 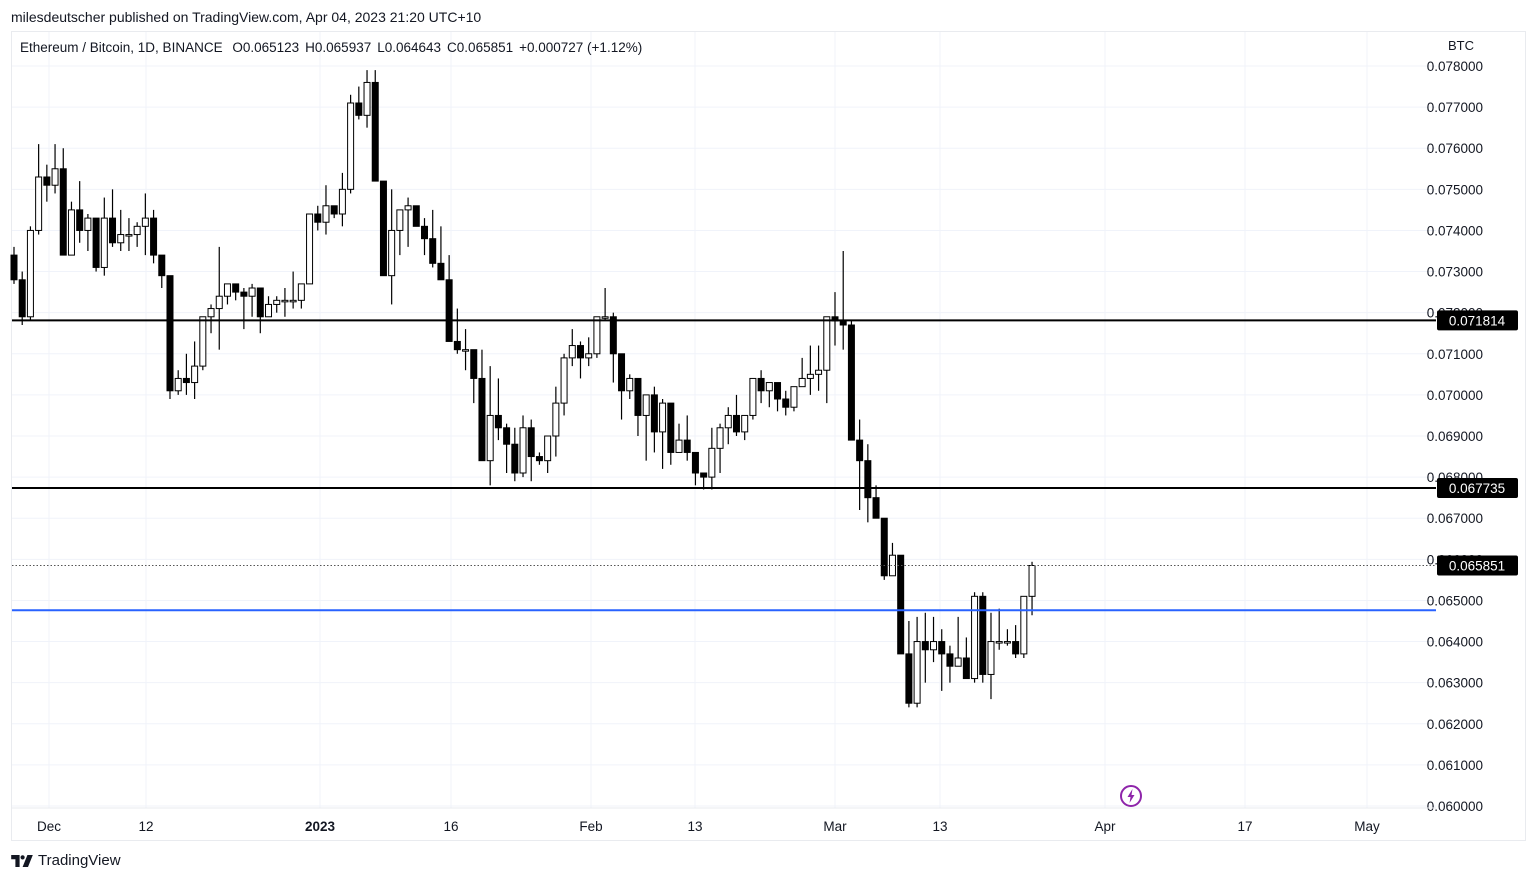 What do you see at coordinates (1461, 45) in the screenshot?
I see `price-axis-unit: BTC` at bounding box center [1461, 45].